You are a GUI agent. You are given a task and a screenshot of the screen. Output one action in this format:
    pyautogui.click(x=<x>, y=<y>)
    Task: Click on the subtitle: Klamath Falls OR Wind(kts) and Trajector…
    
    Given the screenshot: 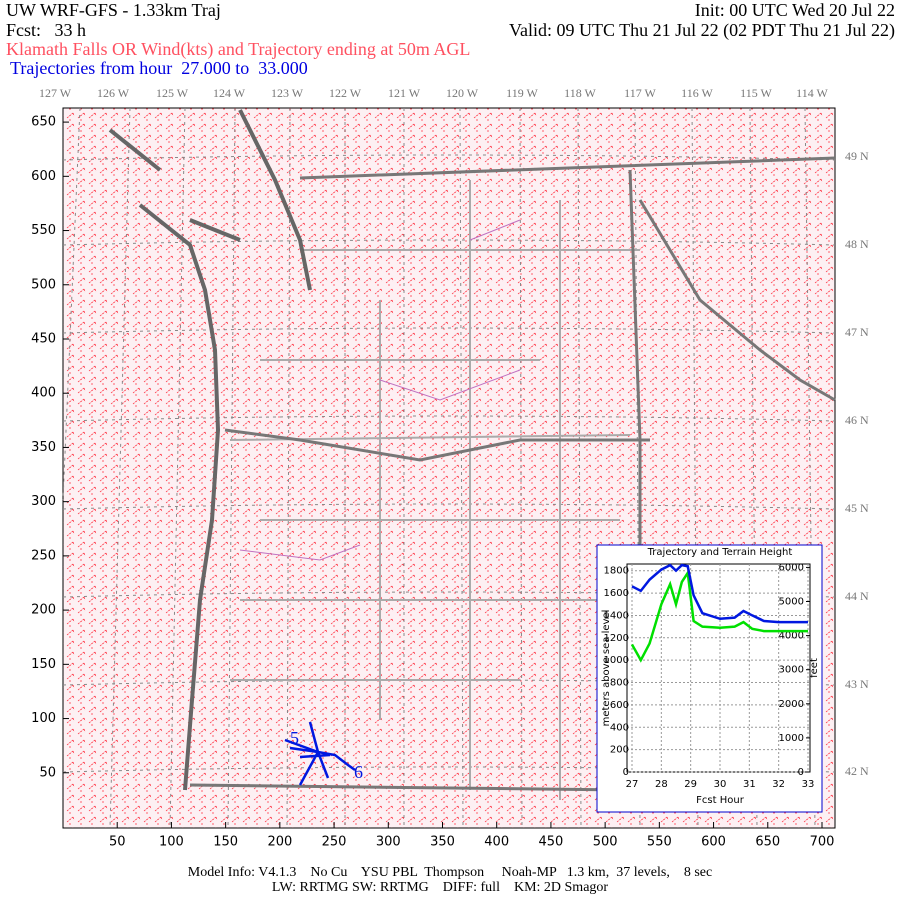 What is the action you would take?
    pyautogui.click(x=238, y=49)
    